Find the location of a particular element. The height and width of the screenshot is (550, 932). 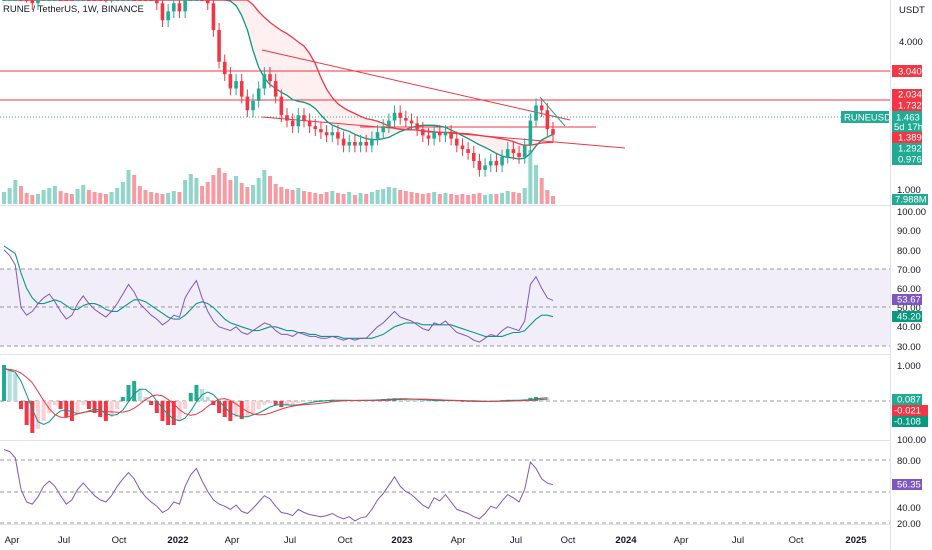

stoch-tick: 40.00 is located at coordinates (909, 508).